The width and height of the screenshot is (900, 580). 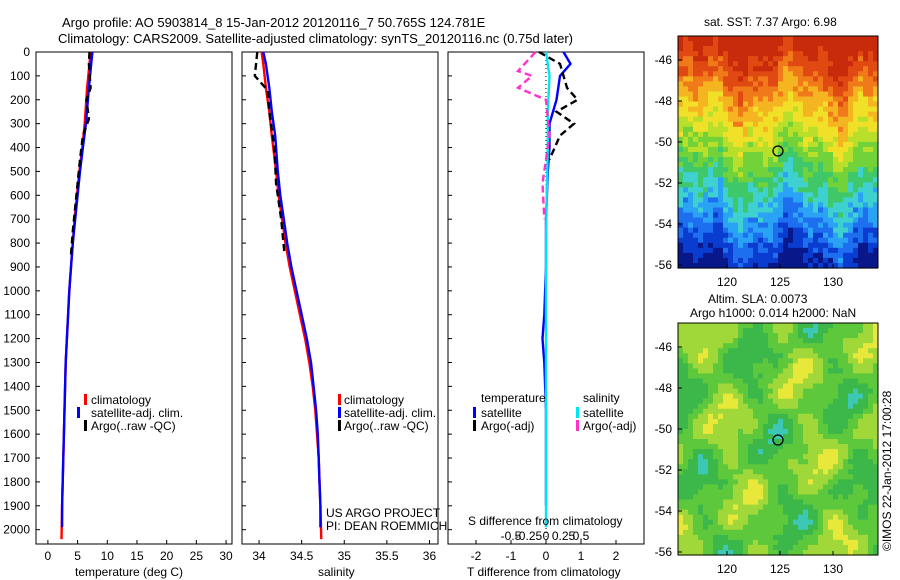 I want to click on argo-location-marker, so click(x=778, y=440).